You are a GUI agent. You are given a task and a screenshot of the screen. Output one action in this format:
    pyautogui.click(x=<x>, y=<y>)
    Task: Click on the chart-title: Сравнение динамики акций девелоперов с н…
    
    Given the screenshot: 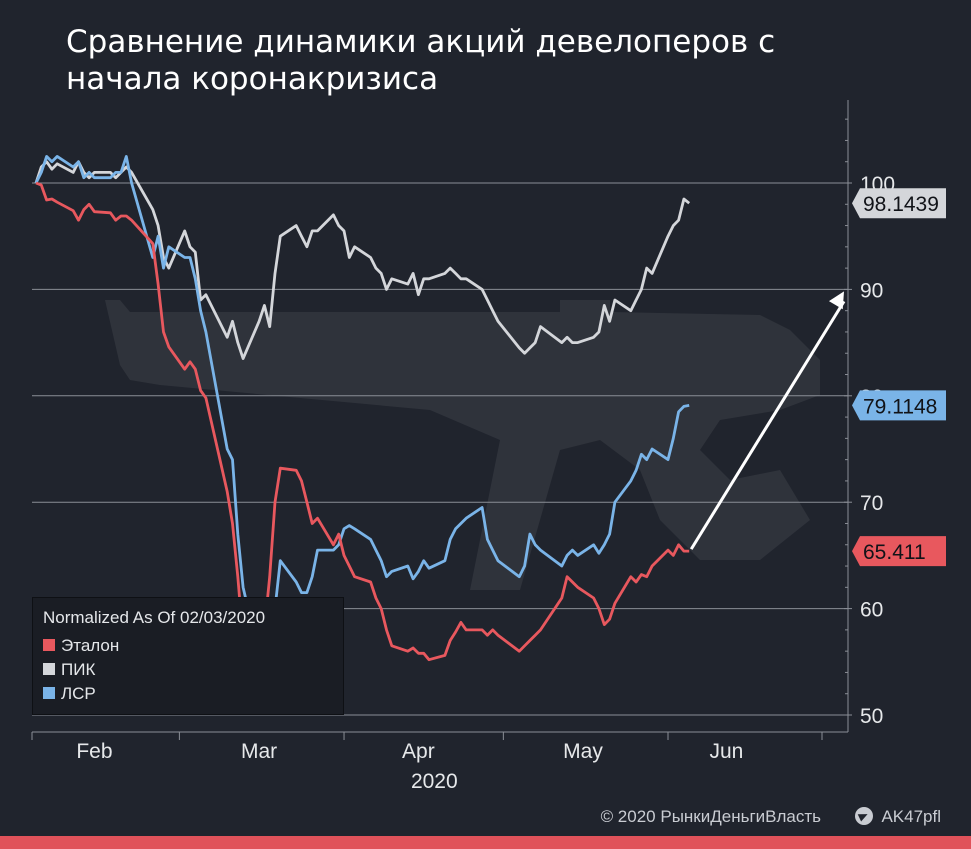 What is the action you would take?
    pyautogui.click(x=421, y=60)
    